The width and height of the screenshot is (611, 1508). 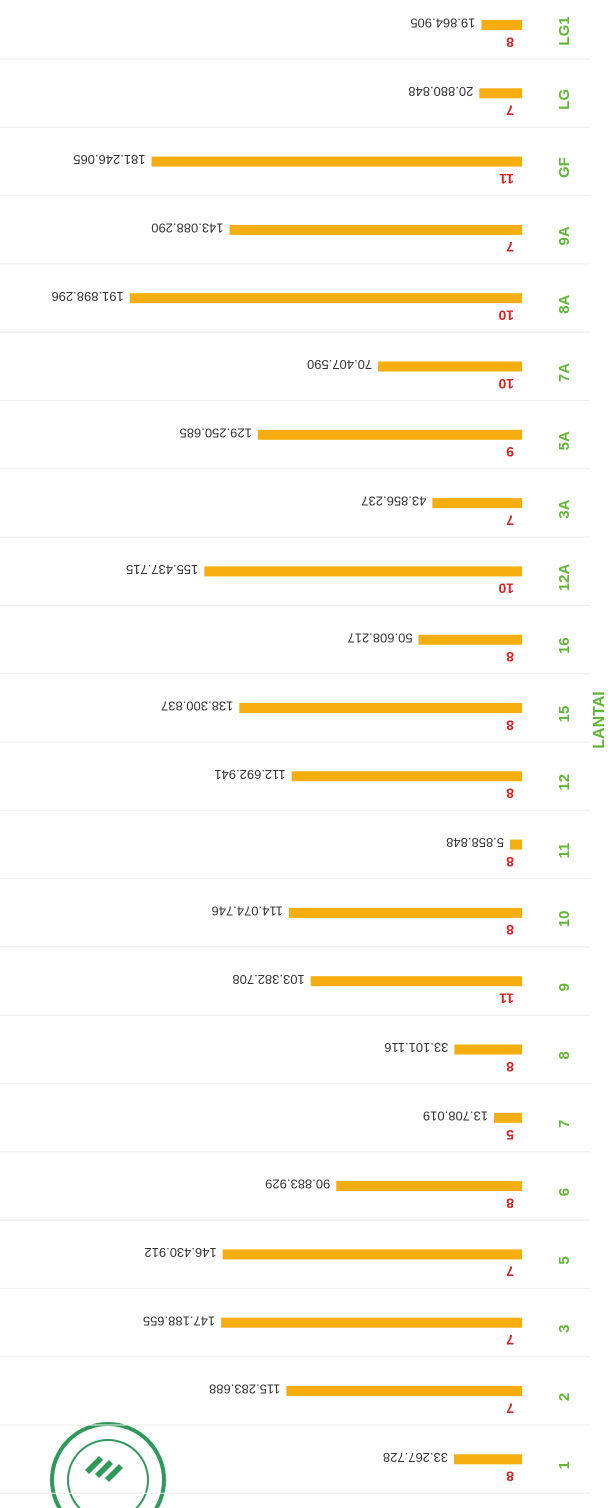 What do you see at coordinates (162, 569) in the screenshot?
I see `value-label: 155.437.715` at bounding box center [162, 569].